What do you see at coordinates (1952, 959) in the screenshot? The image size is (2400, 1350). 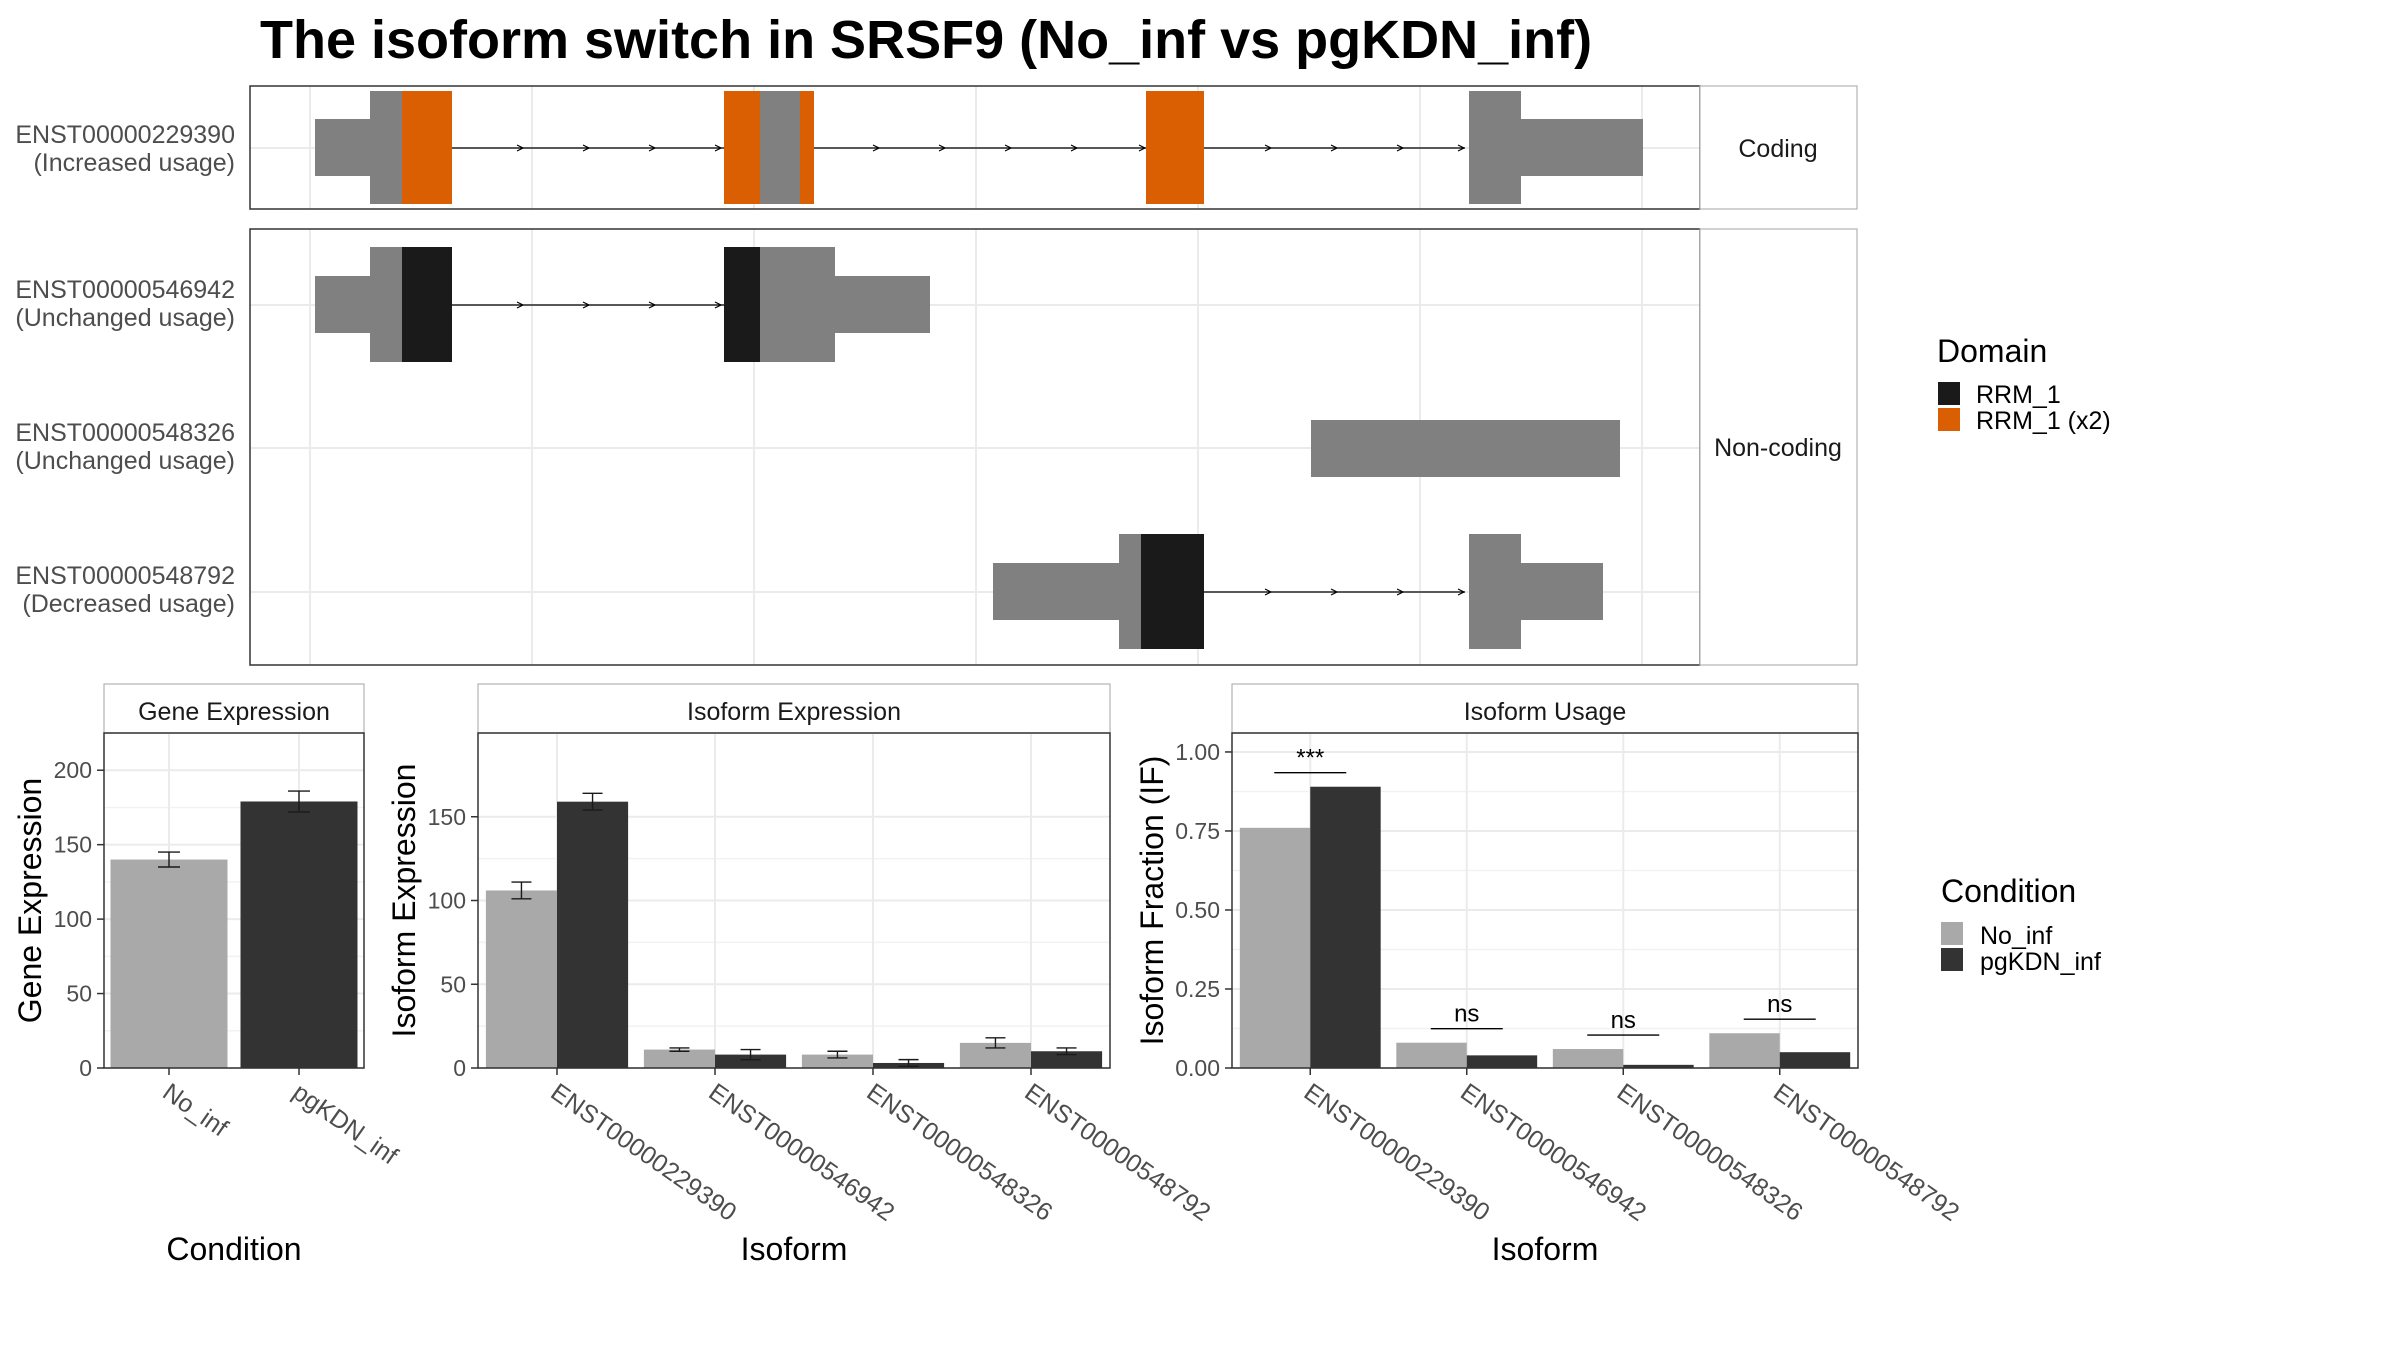 I see `legend-key-pgkdn-inf` at bounding box center [1952, 959].